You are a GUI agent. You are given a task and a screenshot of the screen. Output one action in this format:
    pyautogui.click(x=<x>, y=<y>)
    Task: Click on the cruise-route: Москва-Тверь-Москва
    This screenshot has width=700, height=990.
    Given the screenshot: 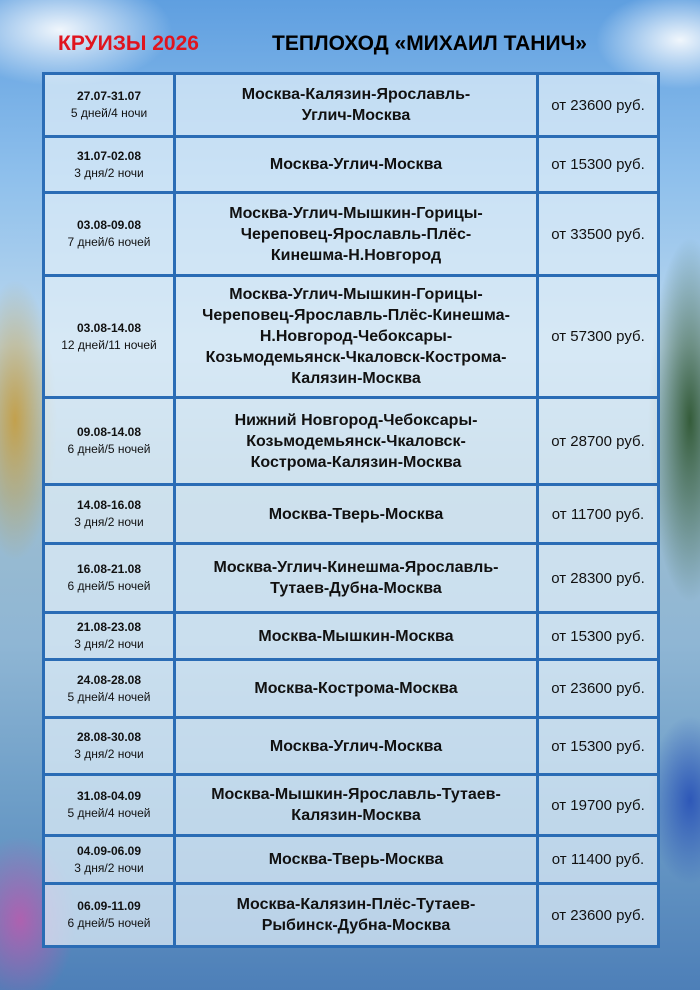 What is the action you would take?
    pyautogui.click(x=356, y=859)
    